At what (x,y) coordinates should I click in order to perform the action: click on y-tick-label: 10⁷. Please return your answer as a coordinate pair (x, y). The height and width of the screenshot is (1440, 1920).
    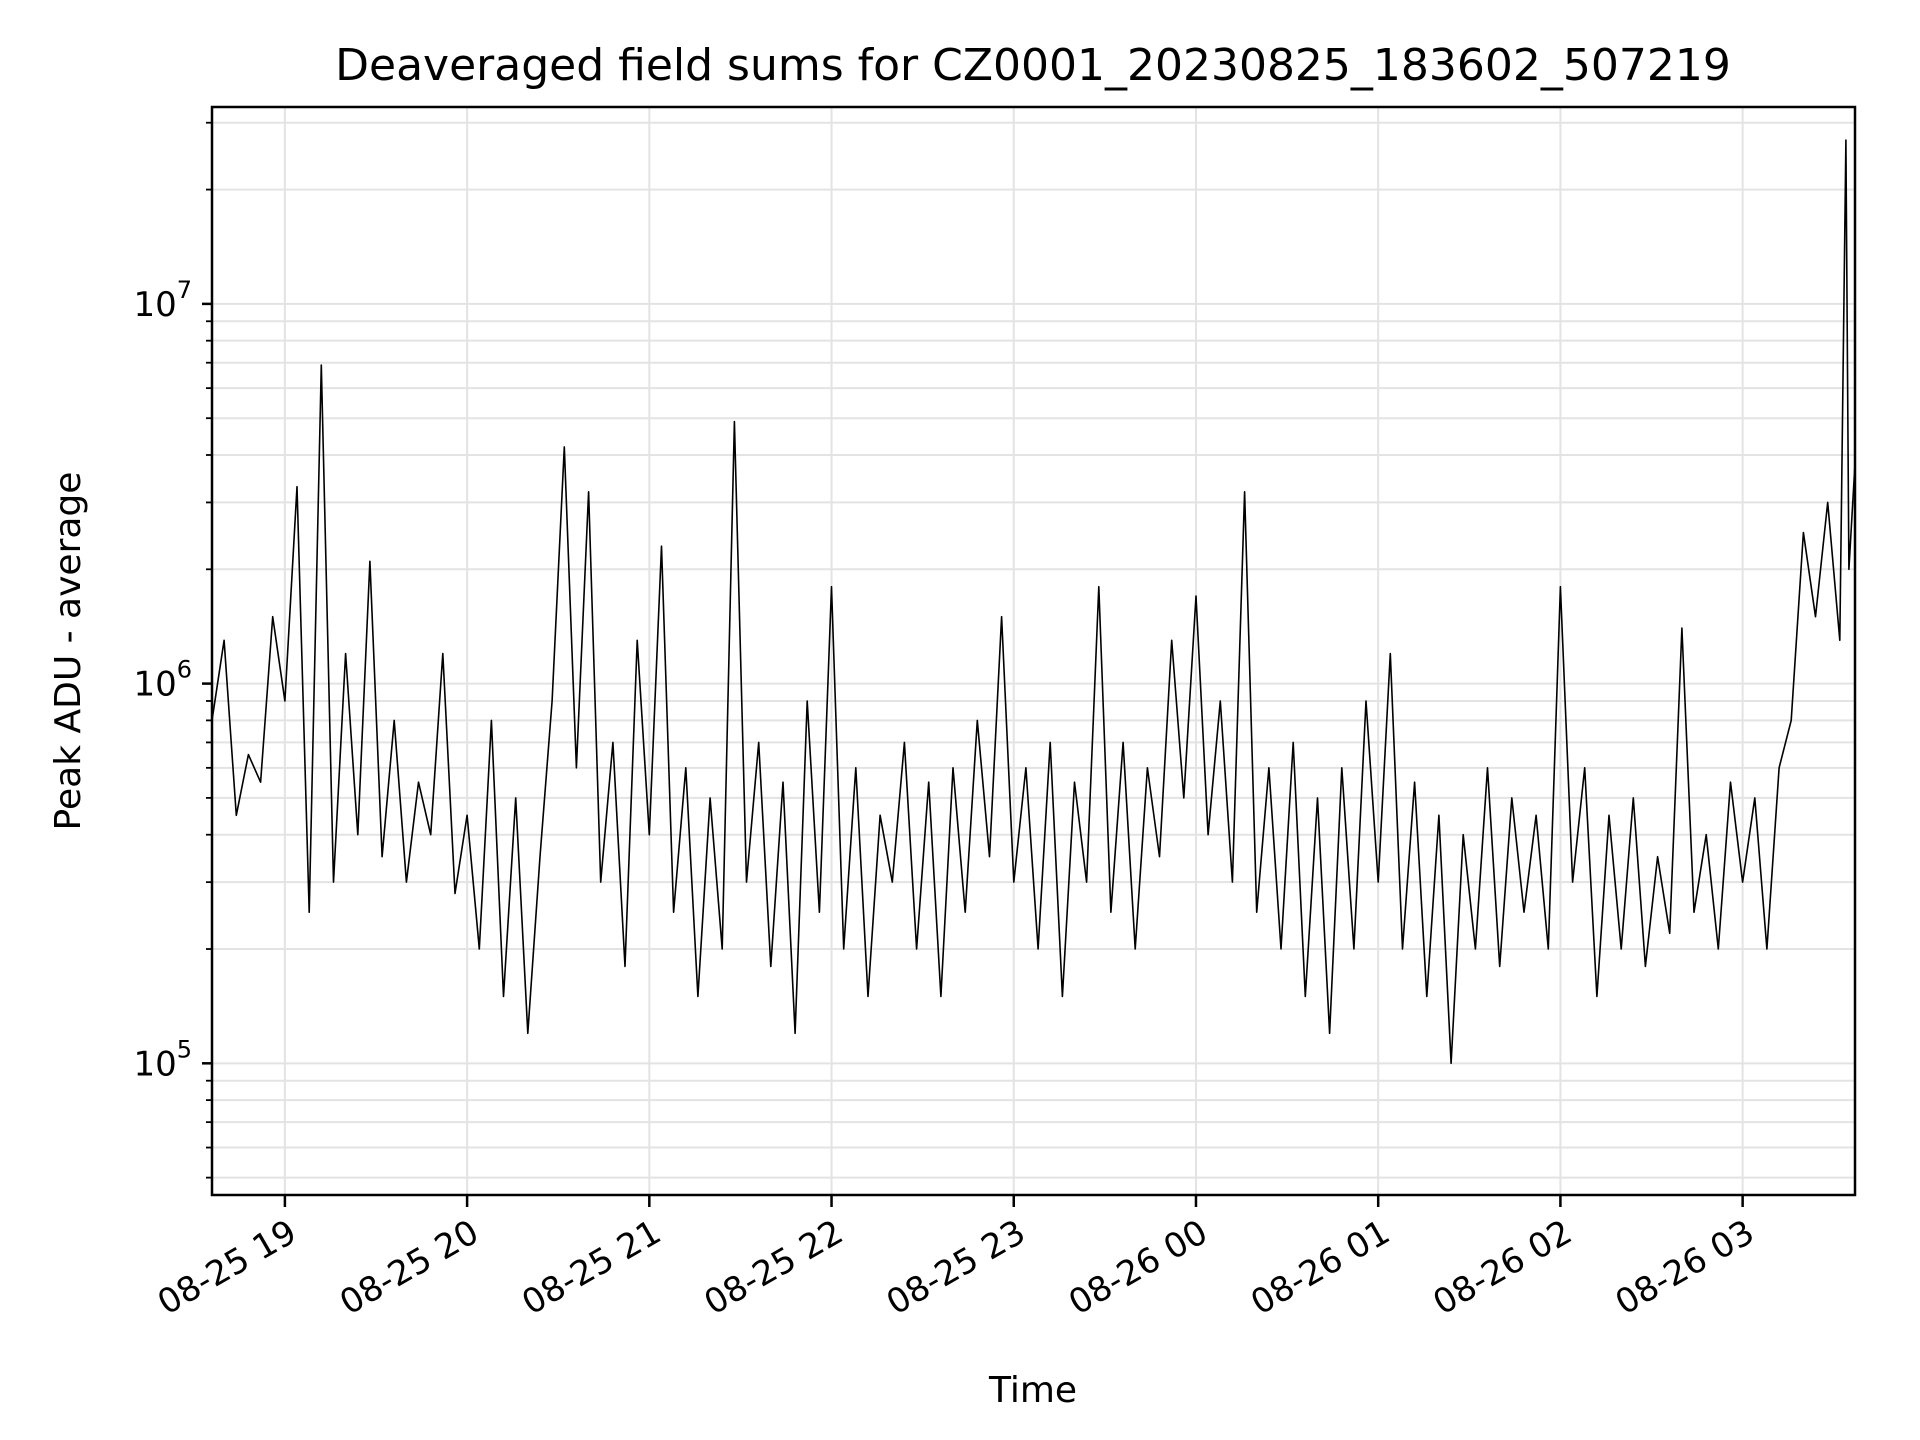
    Looking at the image, I should click on (162, 300).